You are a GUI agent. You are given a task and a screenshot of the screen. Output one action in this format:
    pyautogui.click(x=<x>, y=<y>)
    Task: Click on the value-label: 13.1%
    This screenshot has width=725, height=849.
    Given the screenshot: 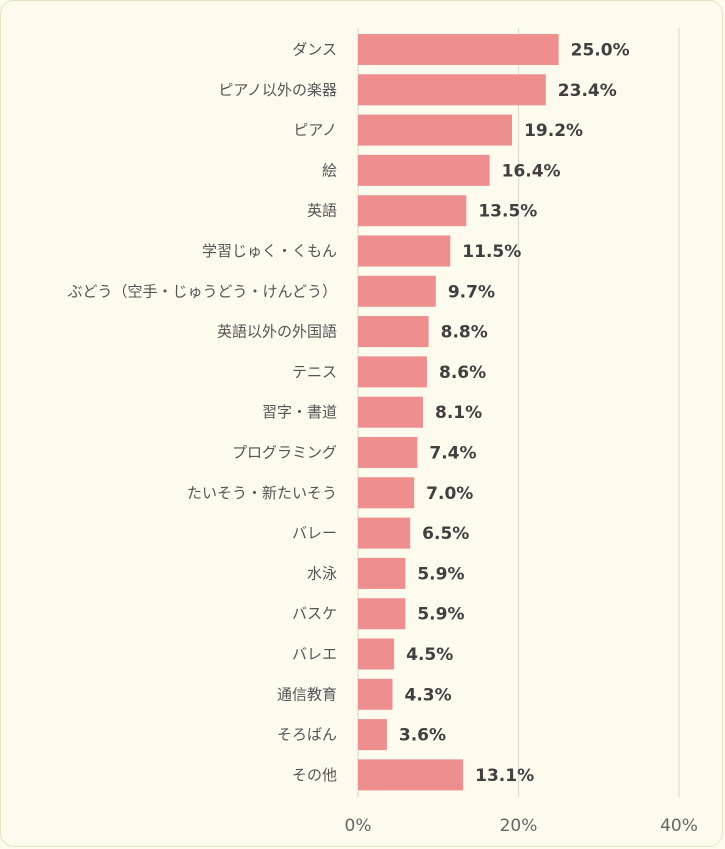 What is the action you would take?
    pyautogui.click(x=504, y=776)
    